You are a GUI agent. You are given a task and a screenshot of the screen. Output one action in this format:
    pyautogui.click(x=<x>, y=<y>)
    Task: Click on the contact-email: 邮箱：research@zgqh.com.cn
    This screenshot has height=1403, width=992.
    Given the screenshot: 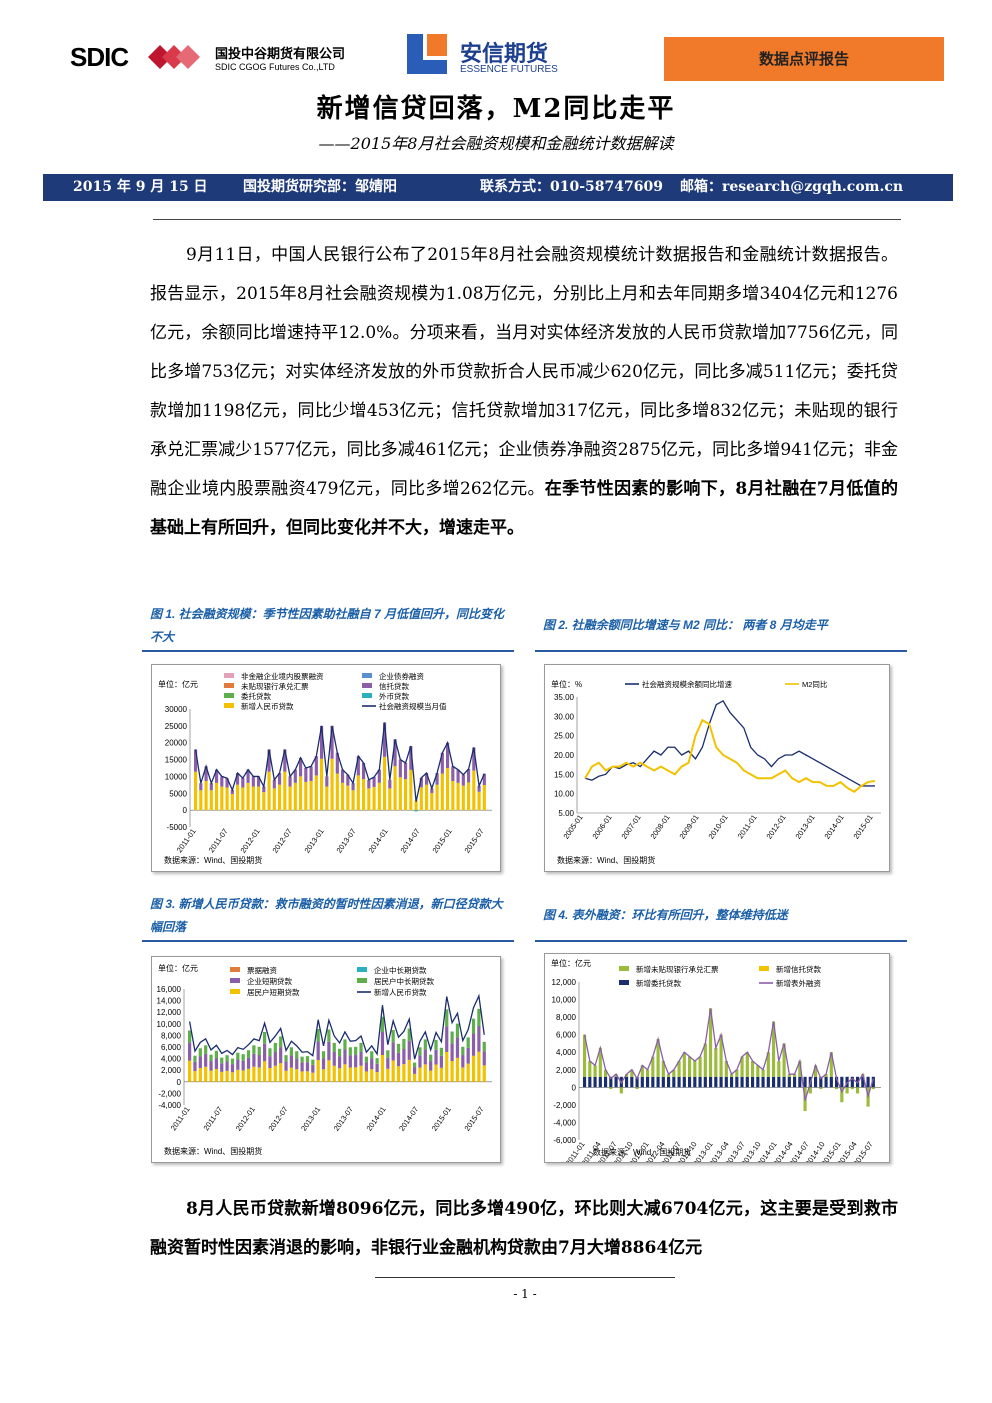 What is the action you would take?
    pyautogui.click(x=792, y=187)
    